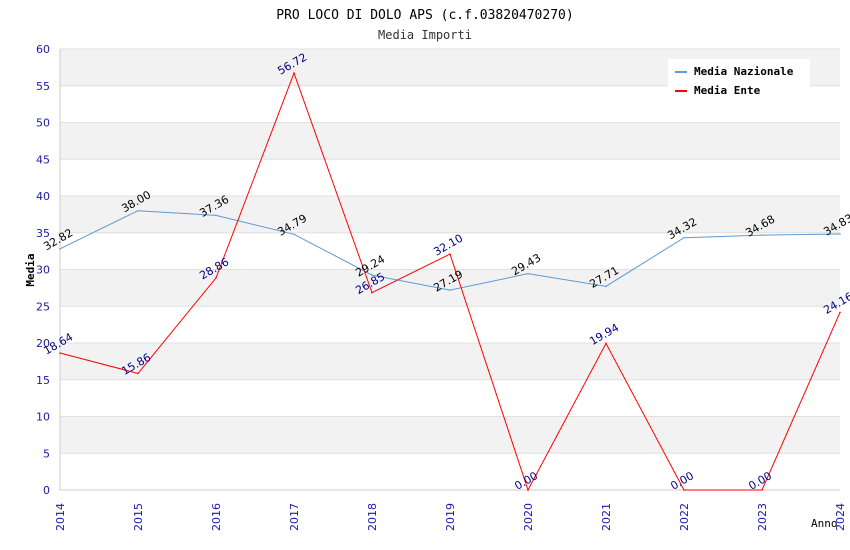 The height and width of the screenshot is (550, 850). Describe the element at coordinates (824, 523) in the screenshot. I see `x-axis-label: Anno` at that location.